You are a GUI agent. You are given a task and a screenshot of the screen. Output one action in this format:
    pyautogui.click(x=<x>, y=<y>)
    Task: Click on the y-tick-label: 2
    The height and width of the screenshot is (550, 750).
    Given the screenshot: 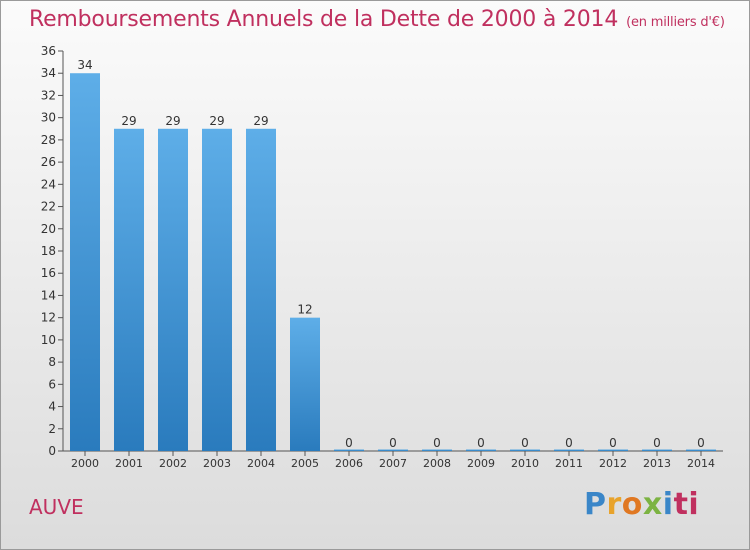 What is the action you would take?
    pyautogui.click(x=52, y=429)
    